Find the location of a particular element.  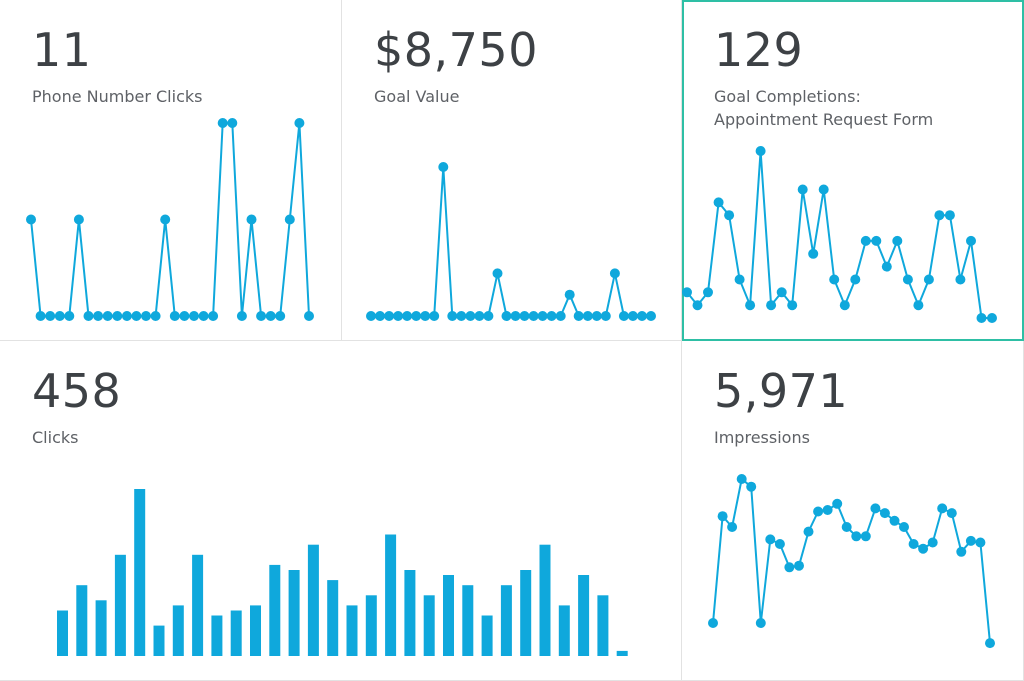

metric-label: Phone Number Clicks is located at coordinates (117, 96).